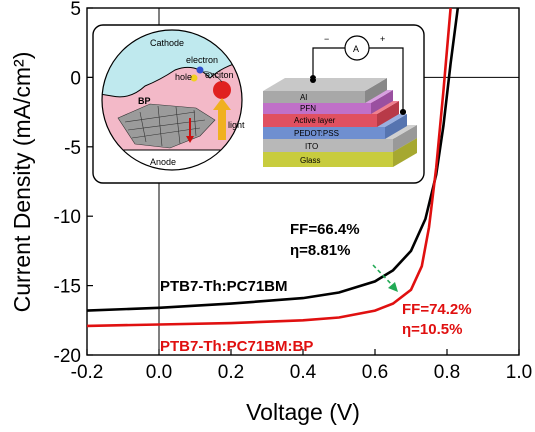 The width and height of the screenshot is (535, 432). What do you see at coordinates (224, 286) in the screenshot?
I see `legend-black-series: PTB7-Th:PC71BM` at bounding box center [224, 286].